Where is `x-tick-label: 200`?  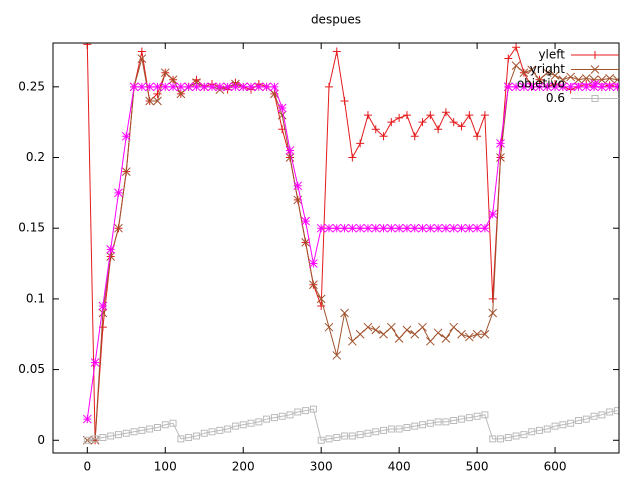
x-tick-label: 200 is located at coordinates (243, 467).